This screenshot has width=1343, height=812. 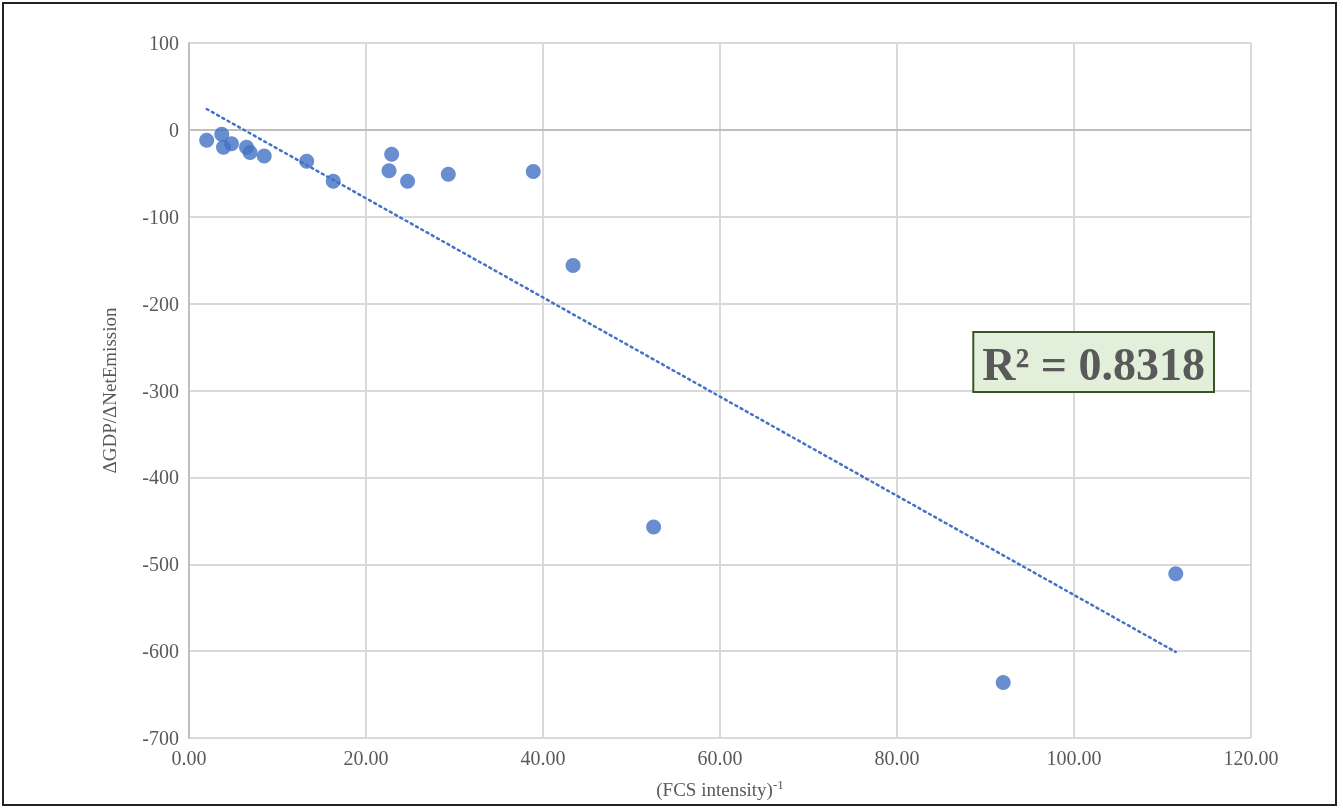 I want to click on y-tick-label: -500, so click(x=160, y=564).